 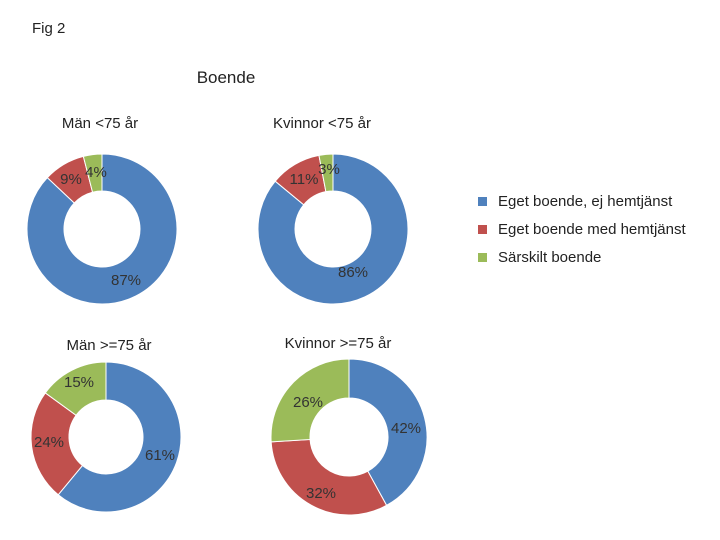 I want to click on figure-label: Fig 2, so click(x=49, y=28).